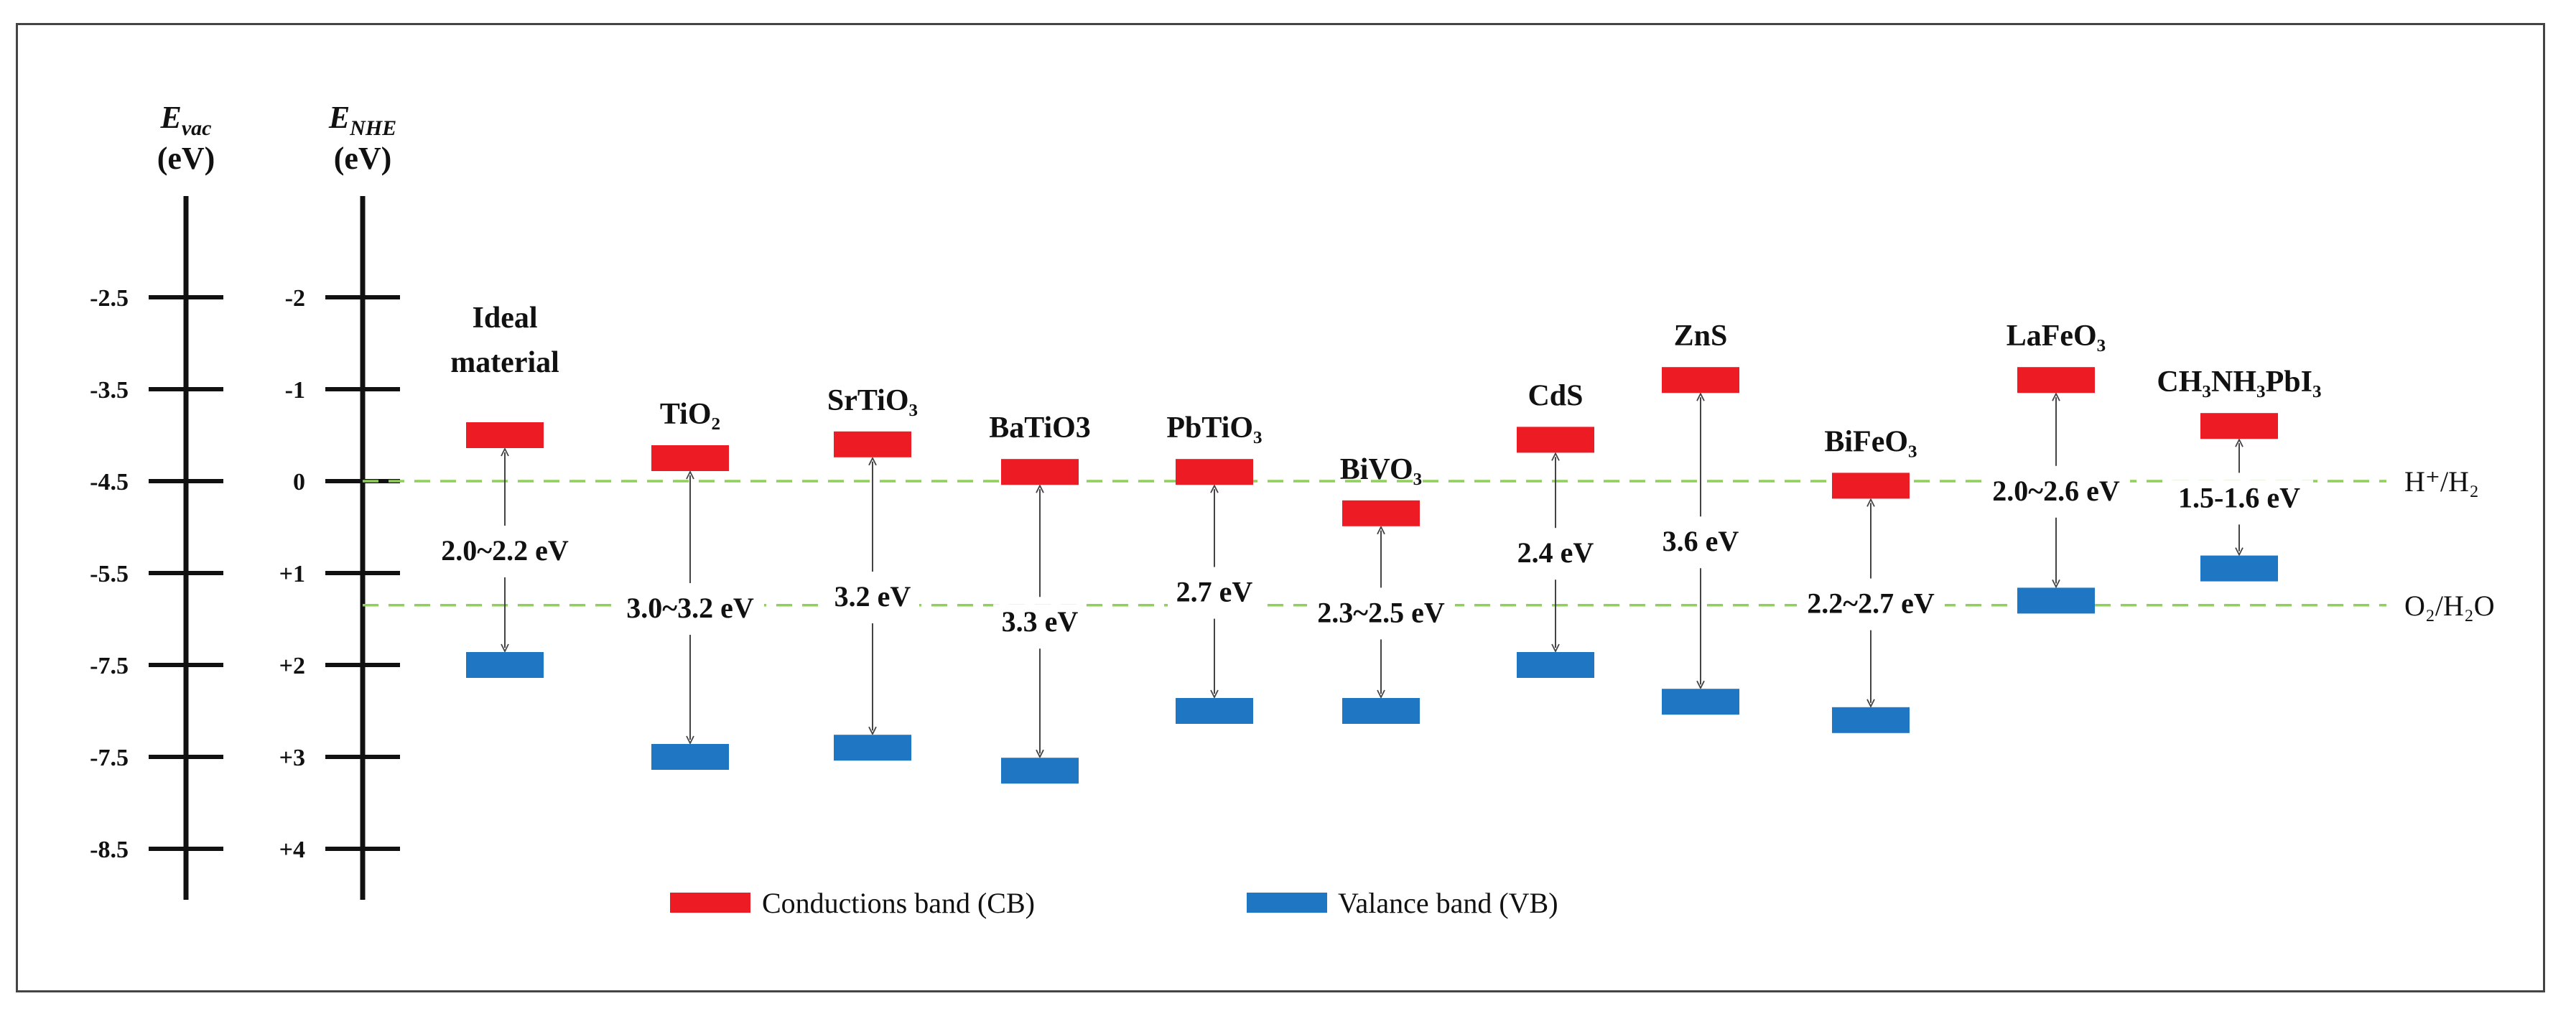  Describe the element at coordinates (2449, 606) in the screenshot. I see `reference-line-label: O₂/H₂O` at that location.